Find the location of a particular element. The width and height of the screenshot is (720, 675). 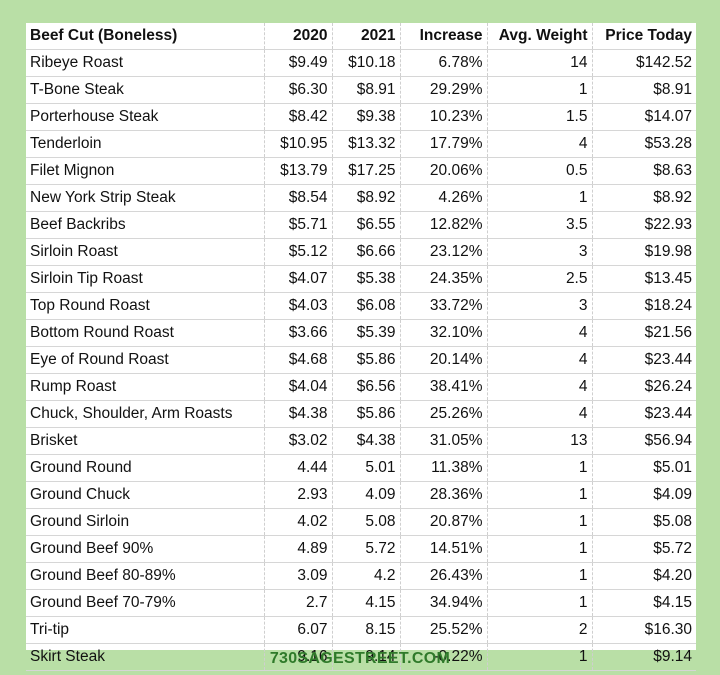

cell-increase: 14.51% is located at coordinates (444, 549).